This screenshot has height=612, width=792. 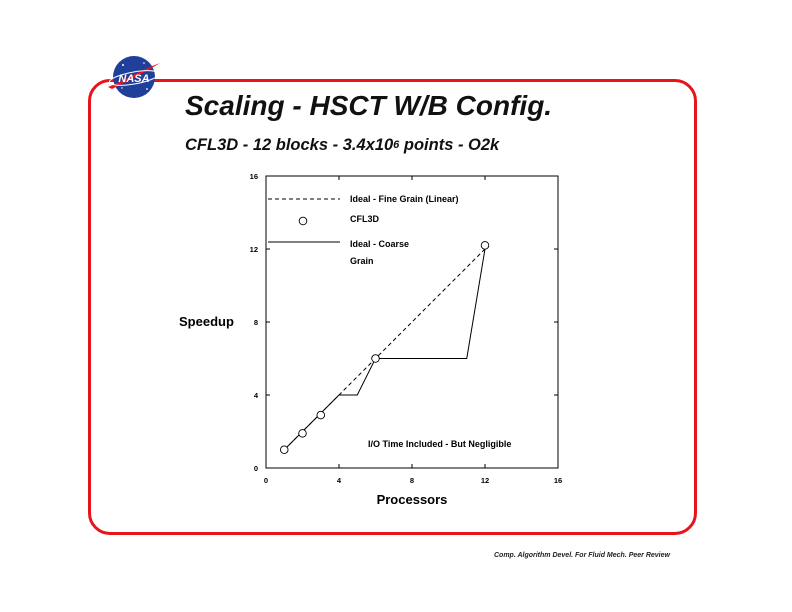 I want to click on slide-title: Scaling - HSCT W/B Config., so click(x=369, y=105).